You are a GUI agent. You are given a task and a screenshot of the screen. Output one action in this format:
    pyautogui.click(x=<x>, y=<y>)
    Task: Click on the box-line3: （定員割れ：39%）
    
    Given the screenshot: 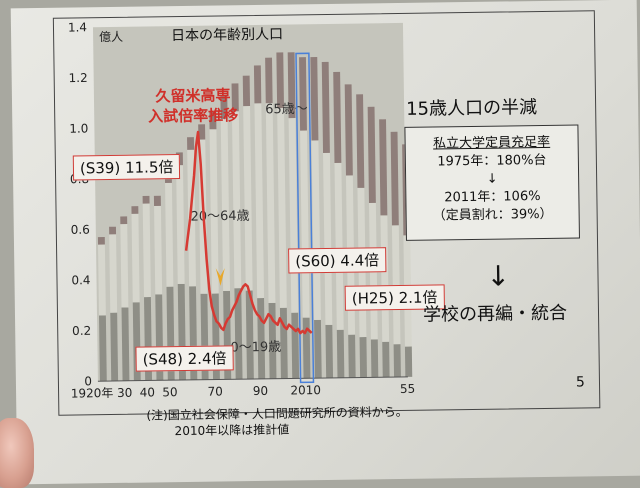 What is the action you would take?
    pyautogui.click(x=492, y=215)
    